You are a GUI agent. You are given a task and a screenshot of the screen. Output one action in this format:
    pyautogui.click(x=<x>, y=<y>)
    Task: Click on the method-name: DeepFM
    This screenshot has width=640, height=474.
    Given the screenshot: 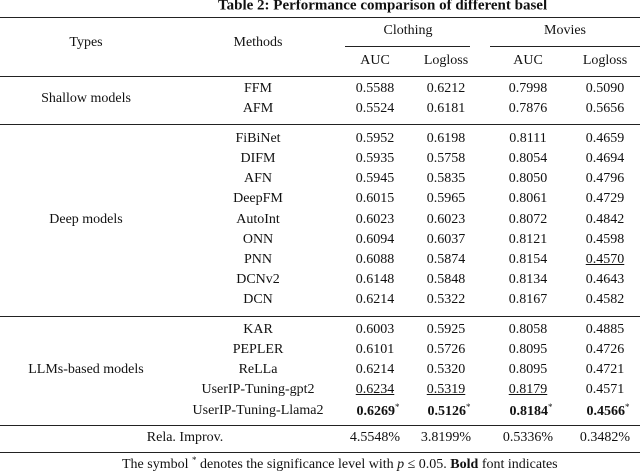 What is the action you would take?
    pyautogui.click(x=258, y=199)
    